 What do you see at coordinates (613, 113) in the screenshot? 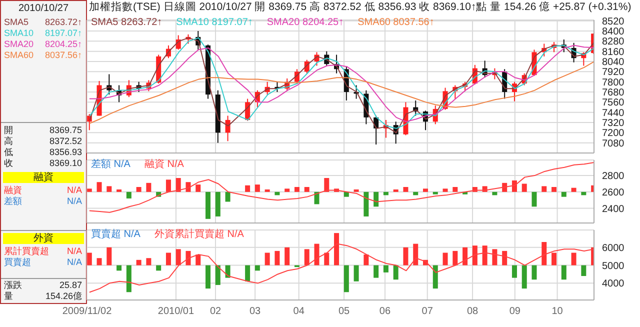
I see `y-tick-label: 7440` at bounding box center [613, 113].